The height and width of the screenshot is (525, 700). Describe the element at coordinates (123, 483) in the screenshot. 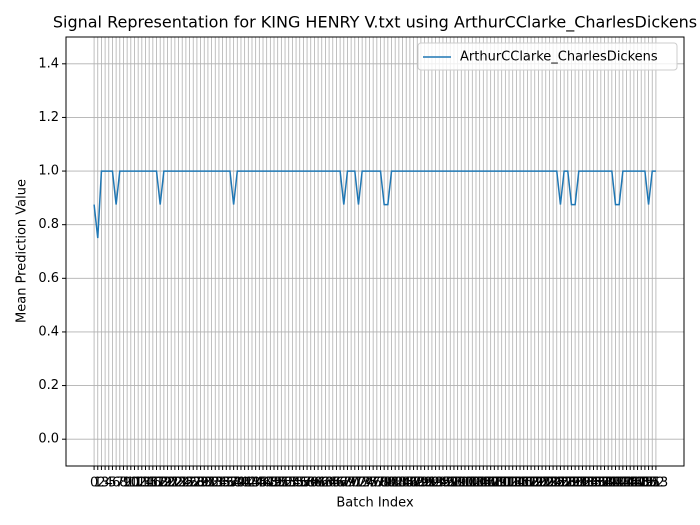

I see `x-tick-label: 8` at that location.